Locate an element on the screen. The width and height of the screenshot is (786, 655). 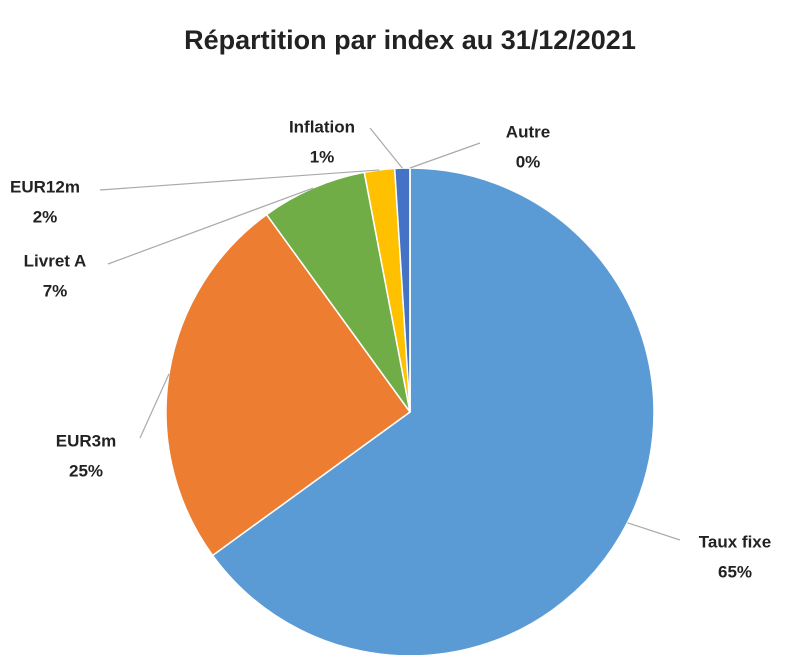
slice-value-label: 25% is located at coordinates (86, 470).